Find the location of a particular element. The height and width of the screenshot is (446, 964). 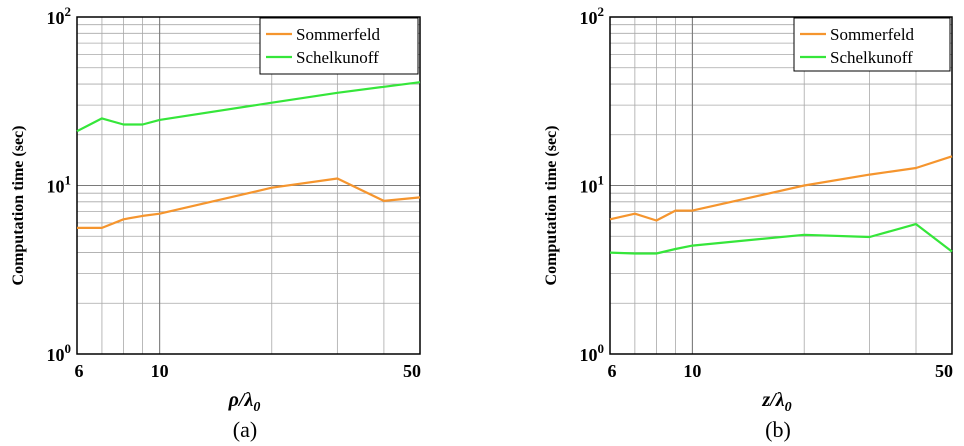

x-axis-label: z/λ0 is located at coordinates (776, 402).